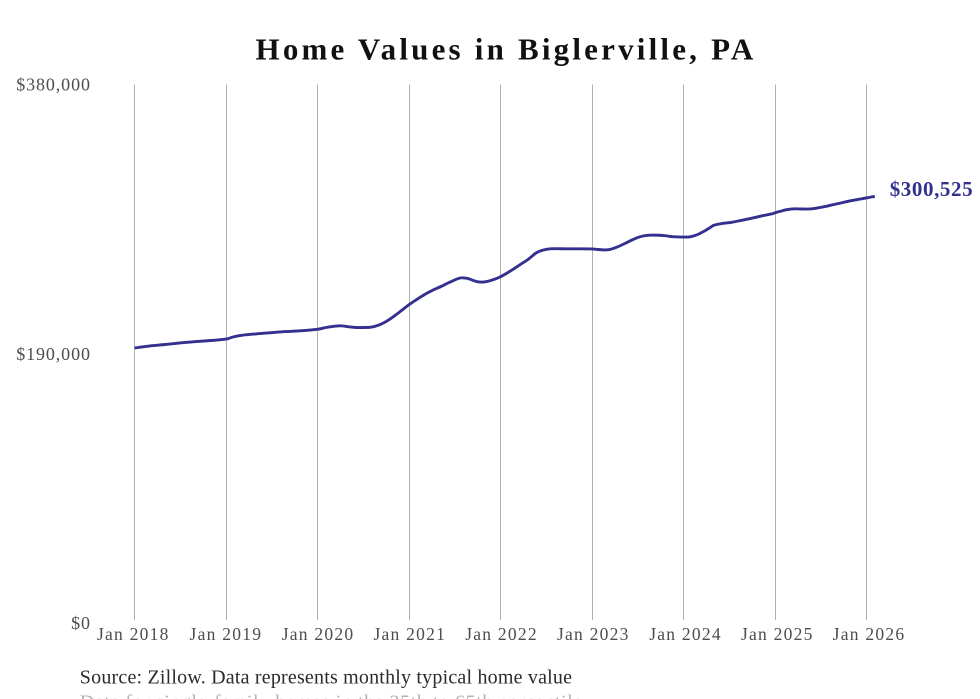  Describe the element at coordinates (932, 189) in the screenshot. I see `svg-text: $300,525` at that location.